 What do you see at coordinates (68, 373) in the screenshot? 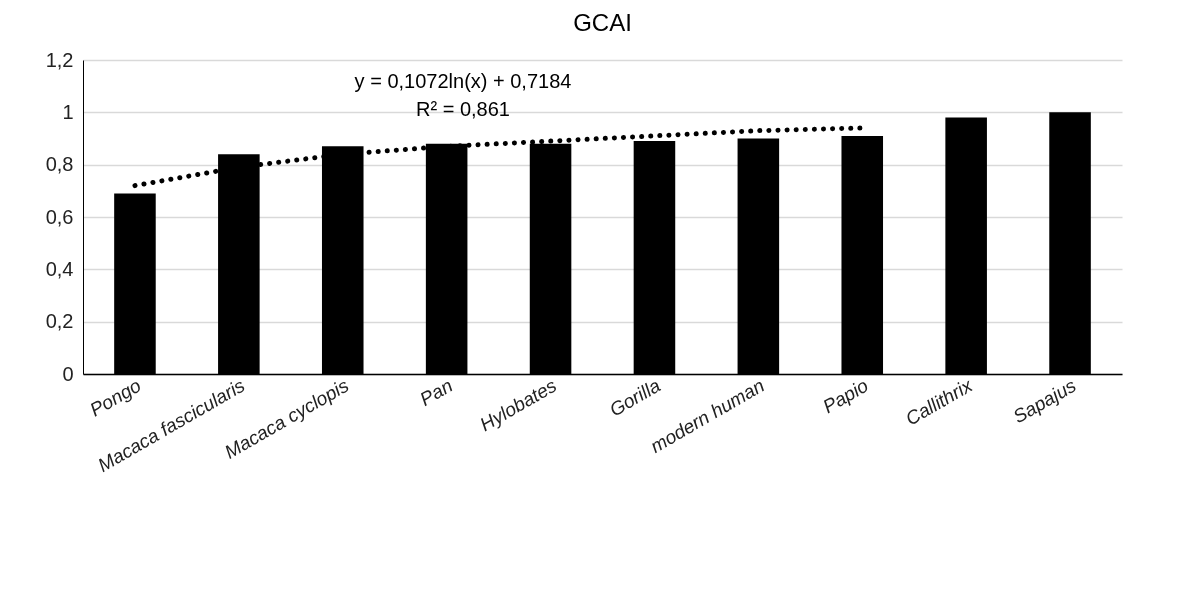
I see `y-tick-label: 0` at bounding box center [68, 373].